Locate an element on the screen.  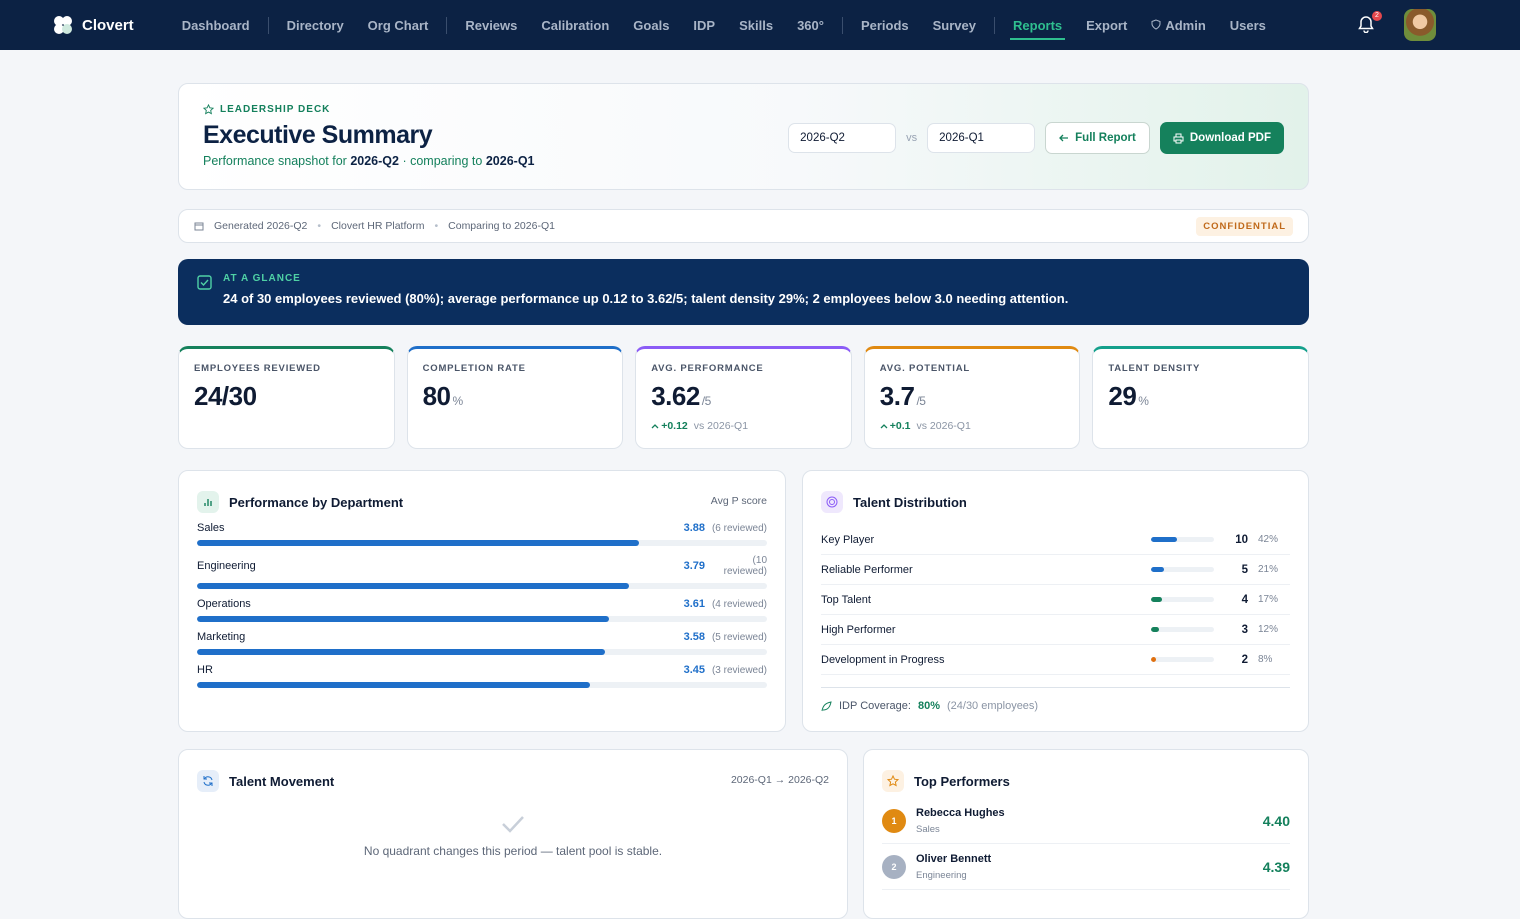
kpi-value: 24/30 is located at coordinates (225, 396).